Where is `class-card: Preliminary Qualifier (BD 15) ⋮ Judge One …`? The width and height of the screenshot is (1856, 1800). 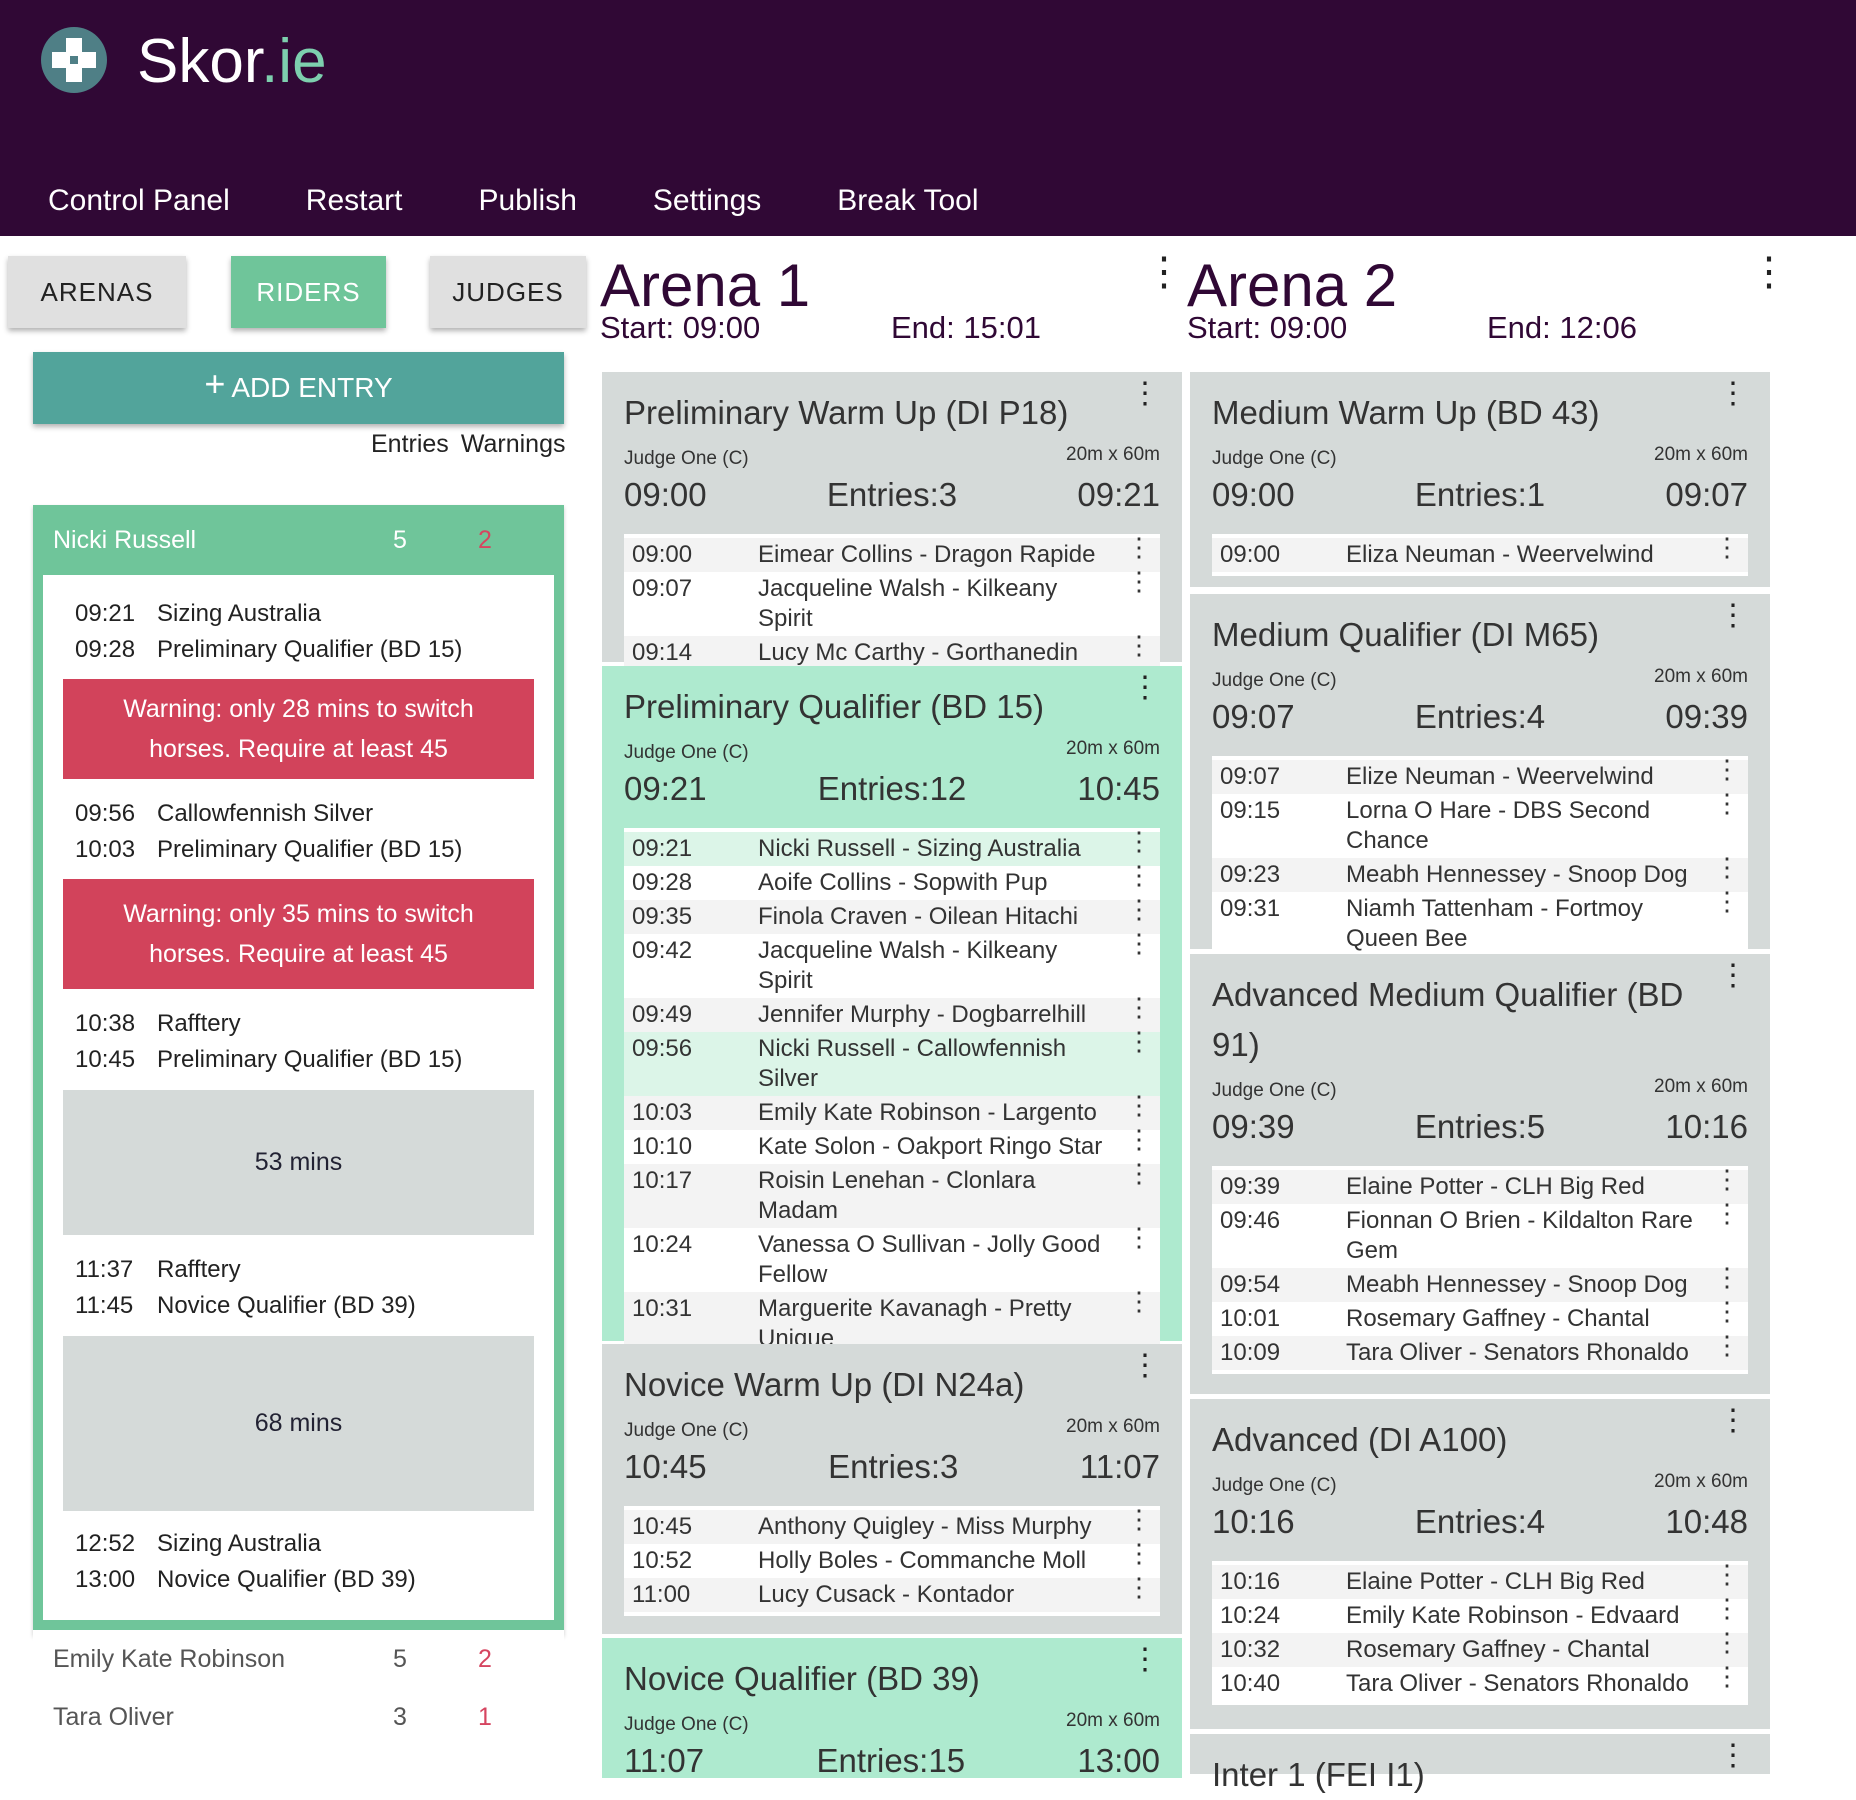
class-card: Preliminary Qualifier (BD 15) ⋮ Judge One … is located at coordinates (892, 1030).